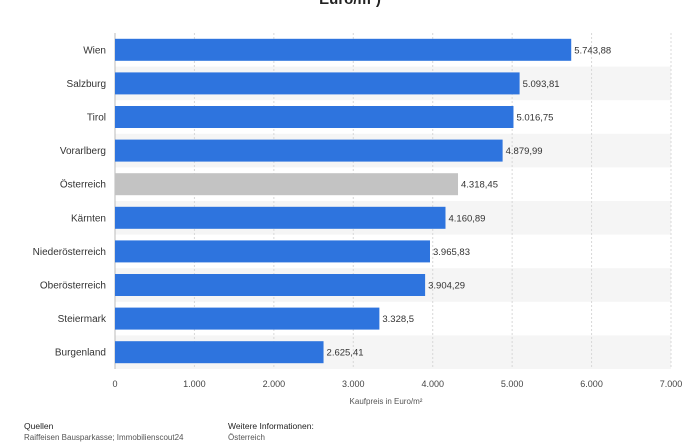 The width and height of the screenshot is (700, 443). Describe the element at coordinates (271, 432) in the screenshot. I see `info-block: Weitere Informationen: Österreich` at that location.